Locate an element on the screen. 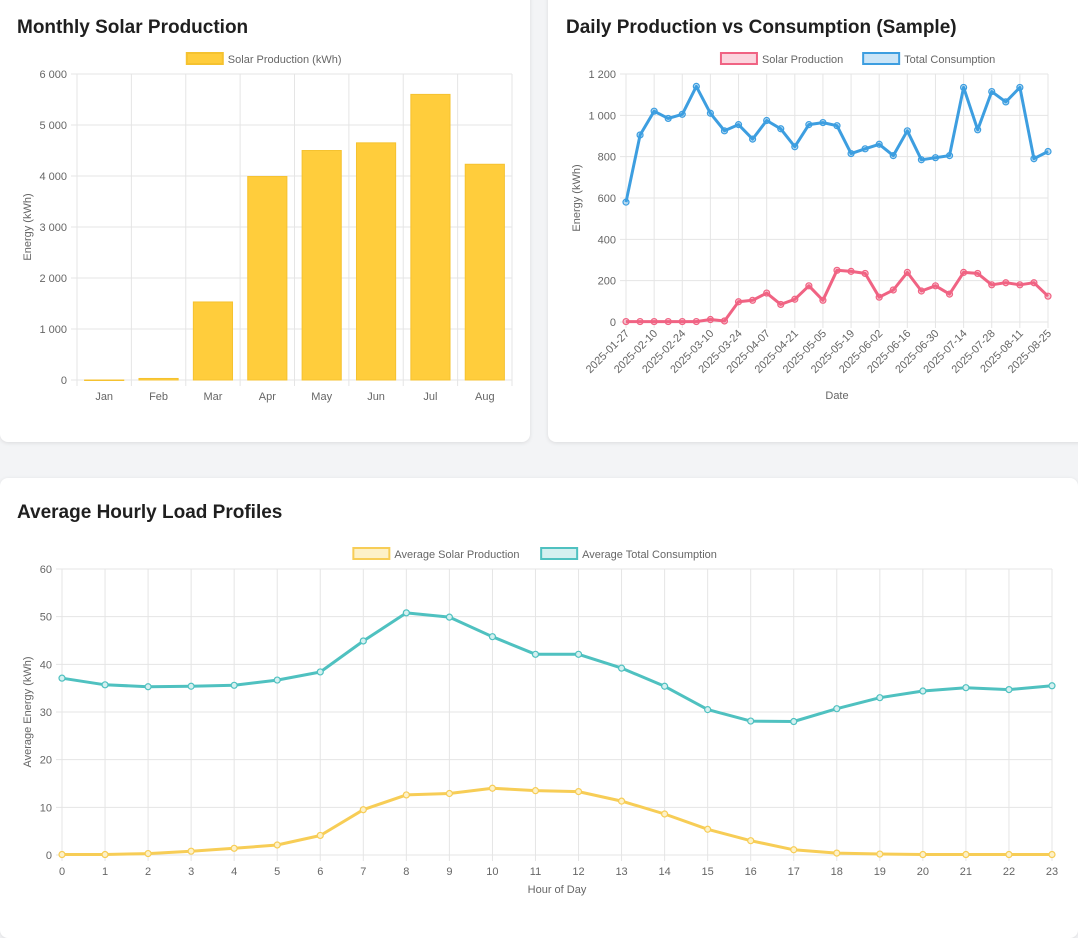 The height and width of the screenshot is (938, 1078). y-tick-label: 2 000 is located at coordinates (53, 279).